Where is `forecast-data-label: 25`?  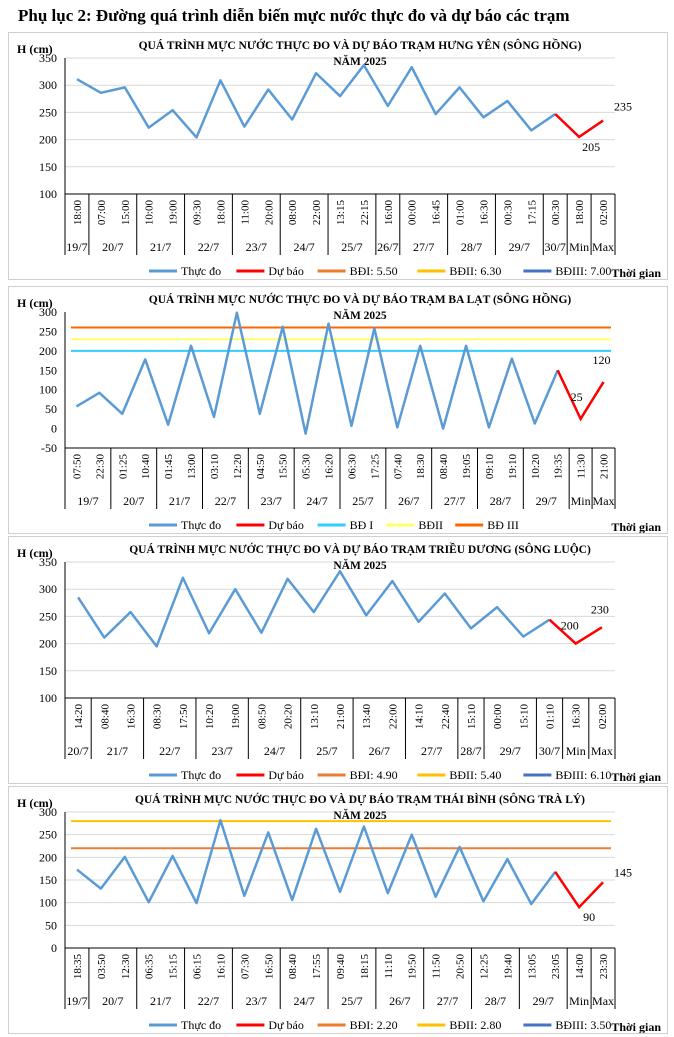
forecast-data-label: 25 is located at coordinates (577, 397).